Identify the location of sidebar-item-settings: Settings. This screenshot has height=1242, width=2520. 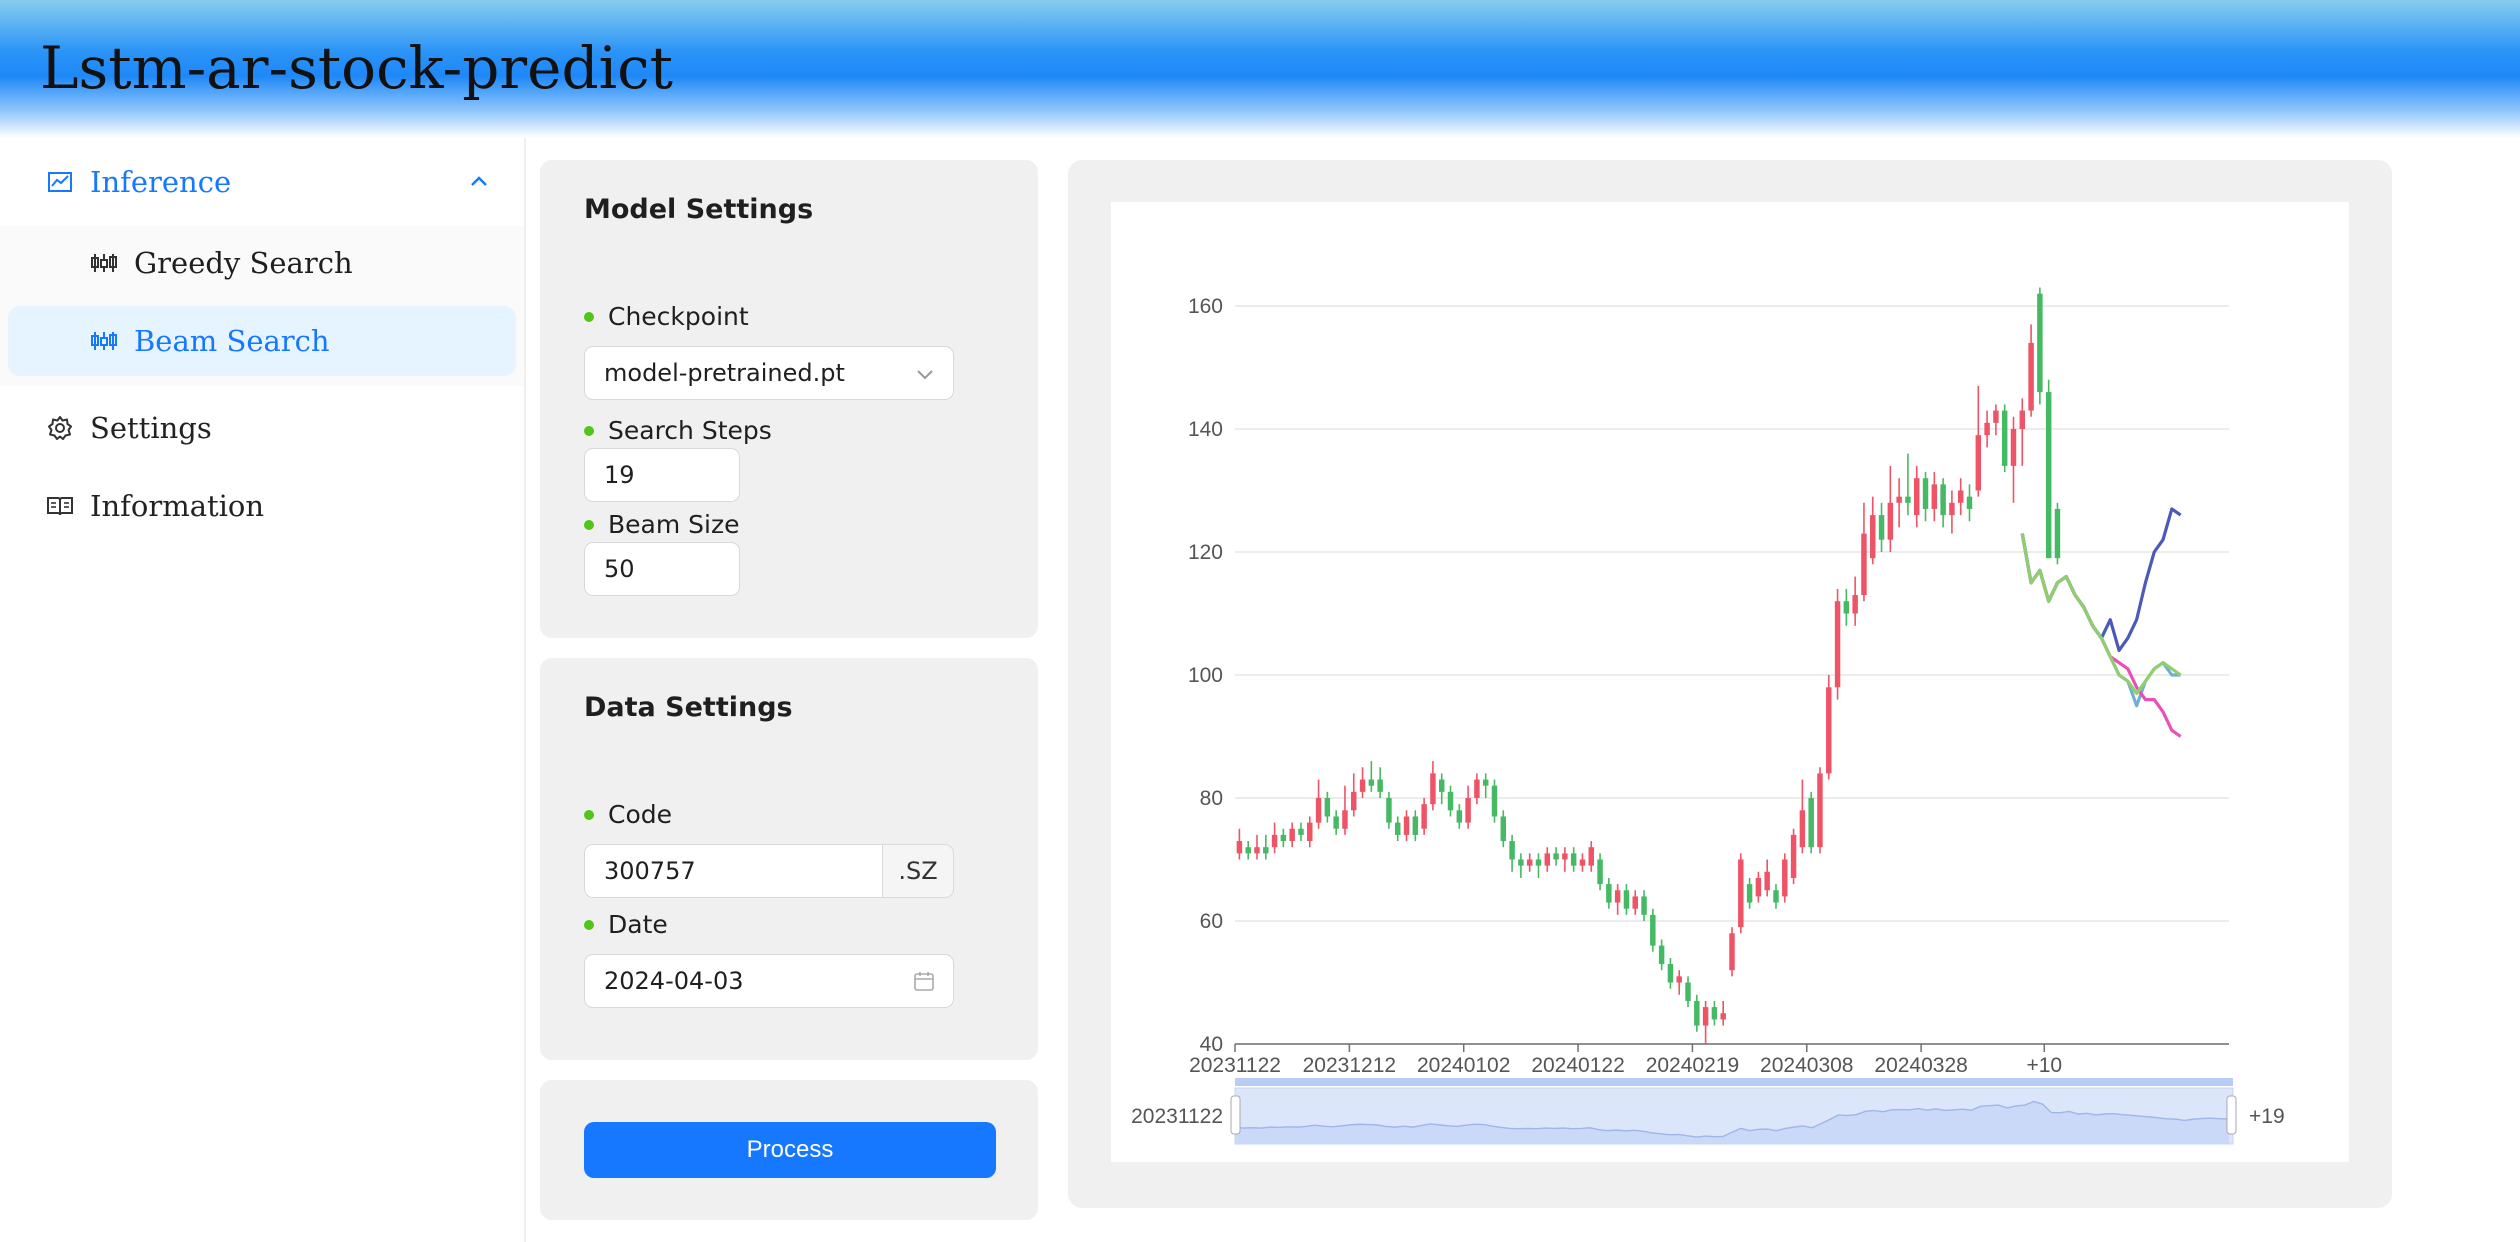
(262, 428).